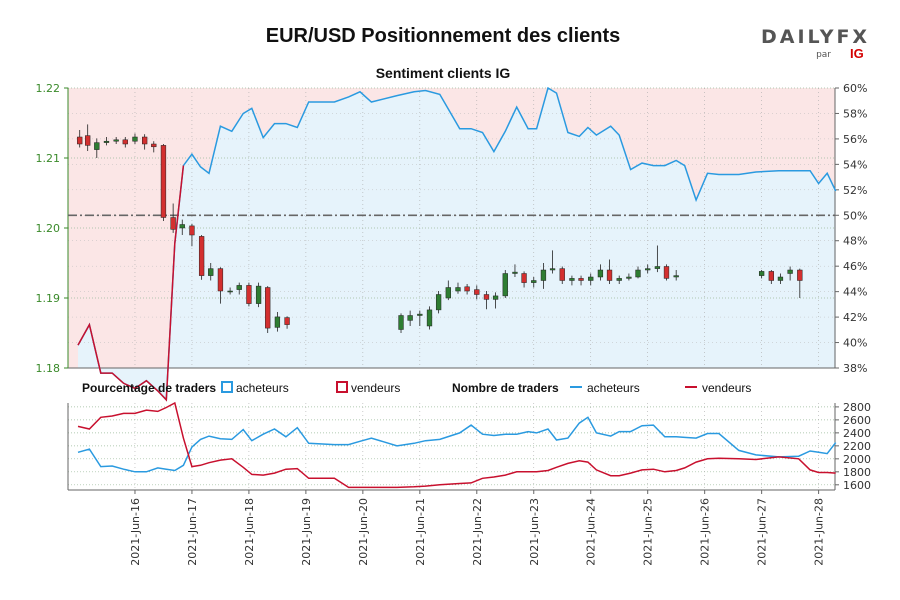 This screenshot has height=600, width=900. I want to click on line-count-sellers, so click(456, 445).